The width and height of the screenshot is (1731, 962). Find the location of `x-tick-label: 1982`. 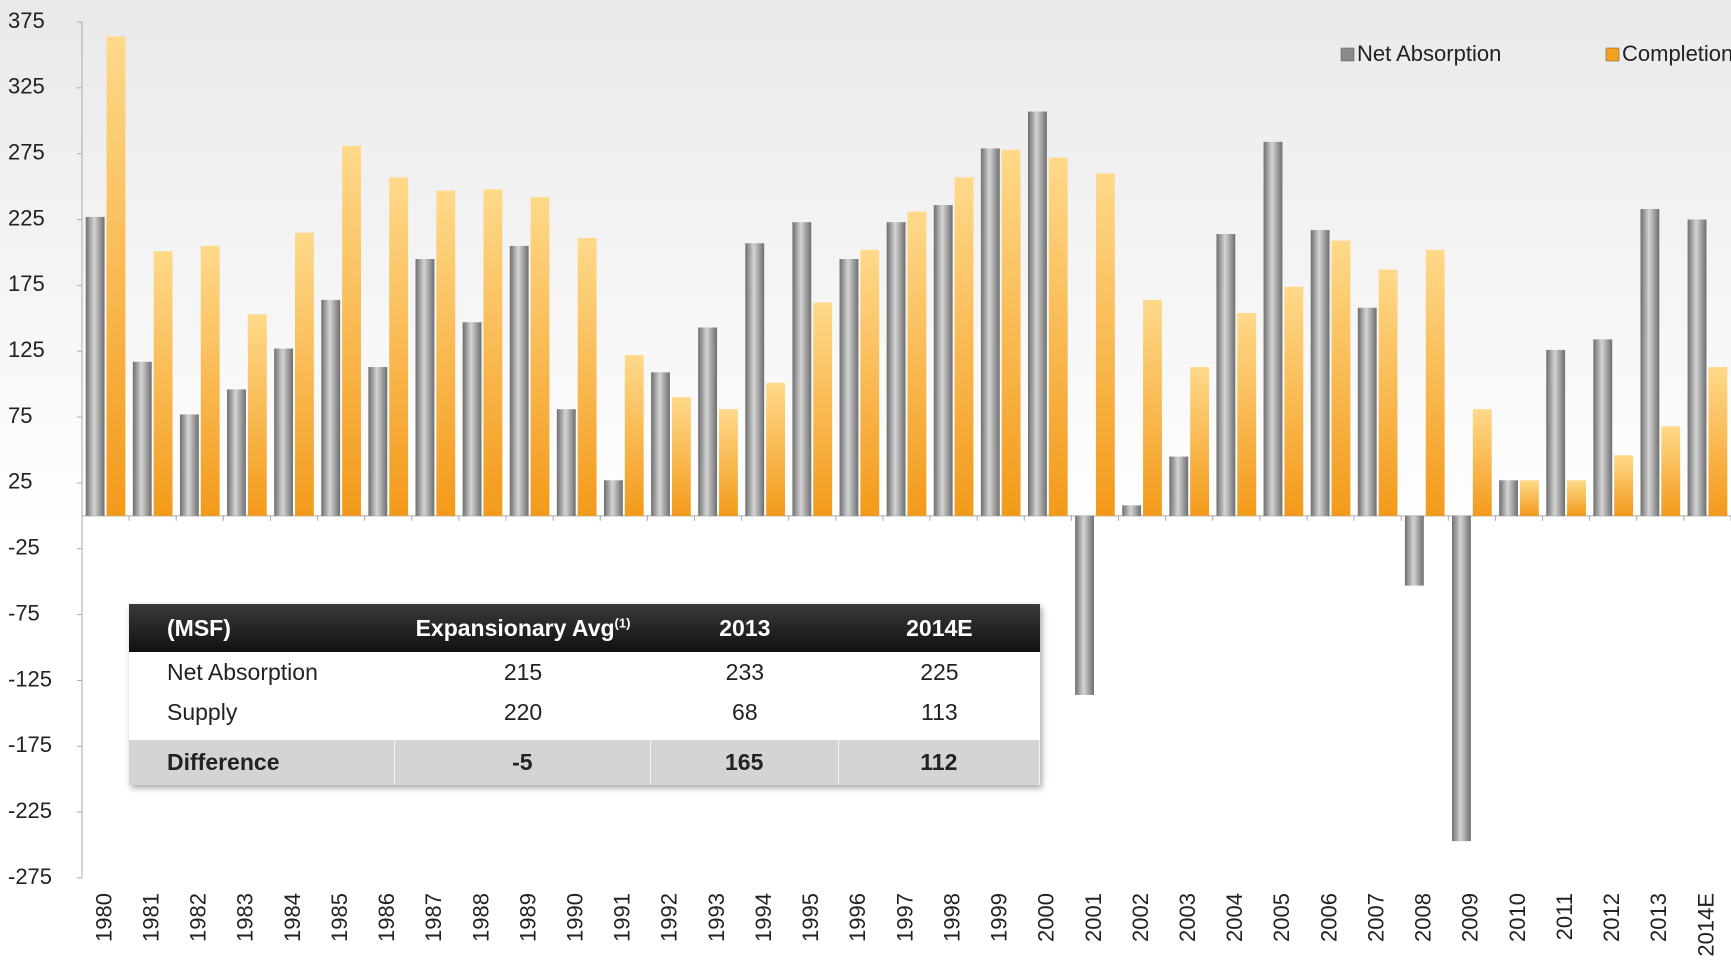

x-tick-label: 1982 is located at coordinates (198, 917).